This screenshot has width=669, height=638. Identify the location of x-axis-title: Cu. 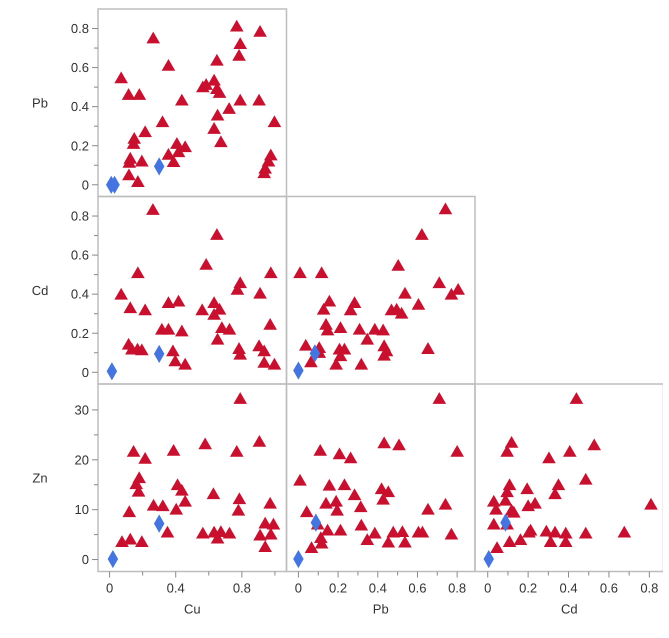
(192, 609).